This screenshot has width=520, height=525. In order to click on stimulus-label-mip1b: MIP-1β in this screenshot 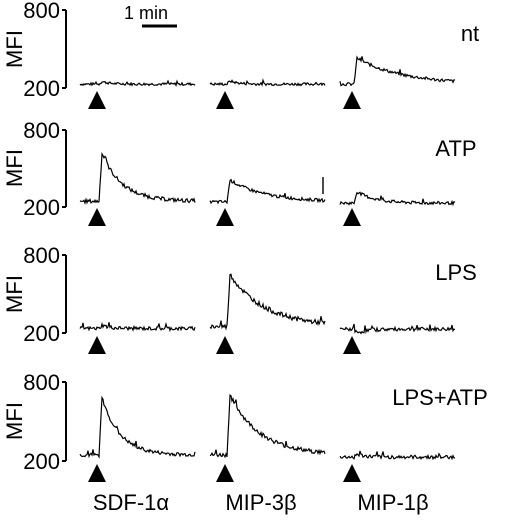, I will do `click(392, 502)`.